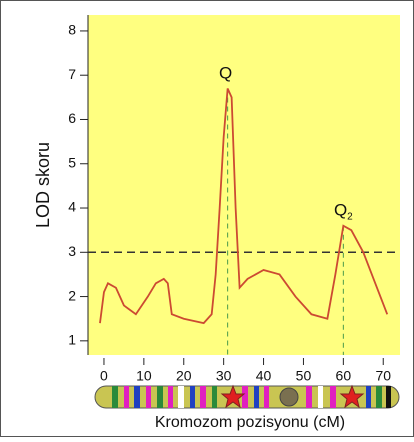  What do you see at coordinates (344, 376) in the screenshot?
I see `x-tick-label: 60` at bounding box center [344, 376].